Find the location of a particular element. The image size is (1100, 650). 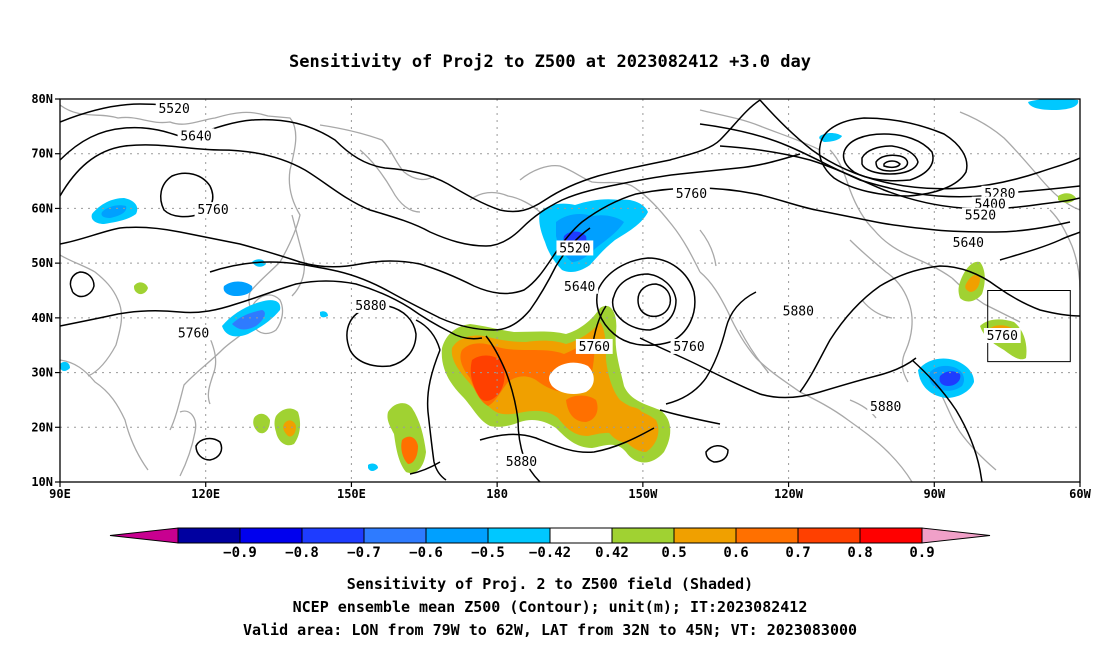

lat-tick-label: 80N is located at coordinates (42, 99).